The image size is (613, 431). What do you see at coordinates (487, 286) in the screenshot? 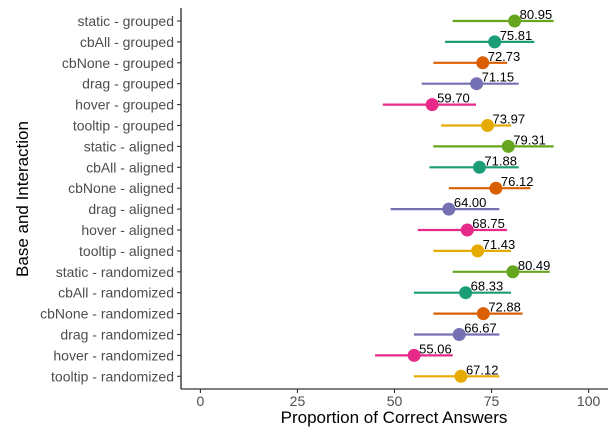
I see `data-label: 68.33` at bounding box center [487, 286].